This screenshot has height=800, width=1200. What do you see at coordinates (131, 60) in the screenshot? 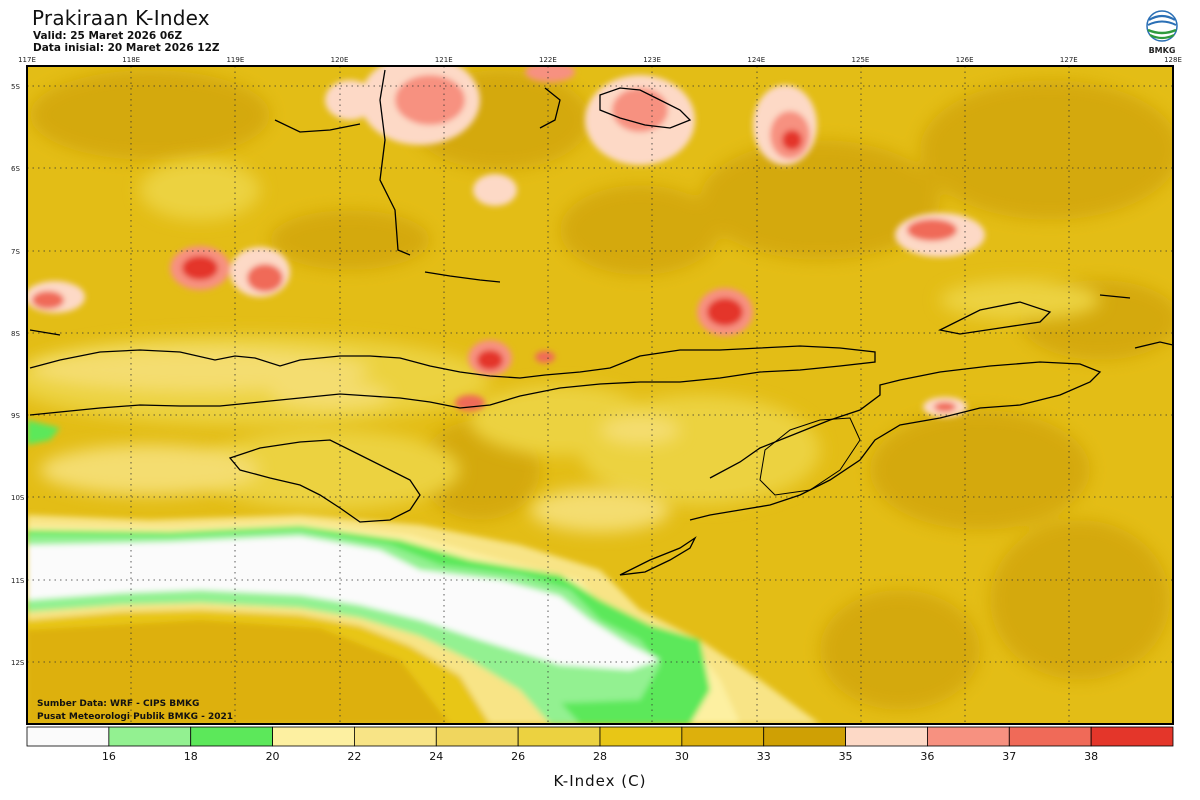
I see `lon-label: 118E` at bounding box center [131, 60].